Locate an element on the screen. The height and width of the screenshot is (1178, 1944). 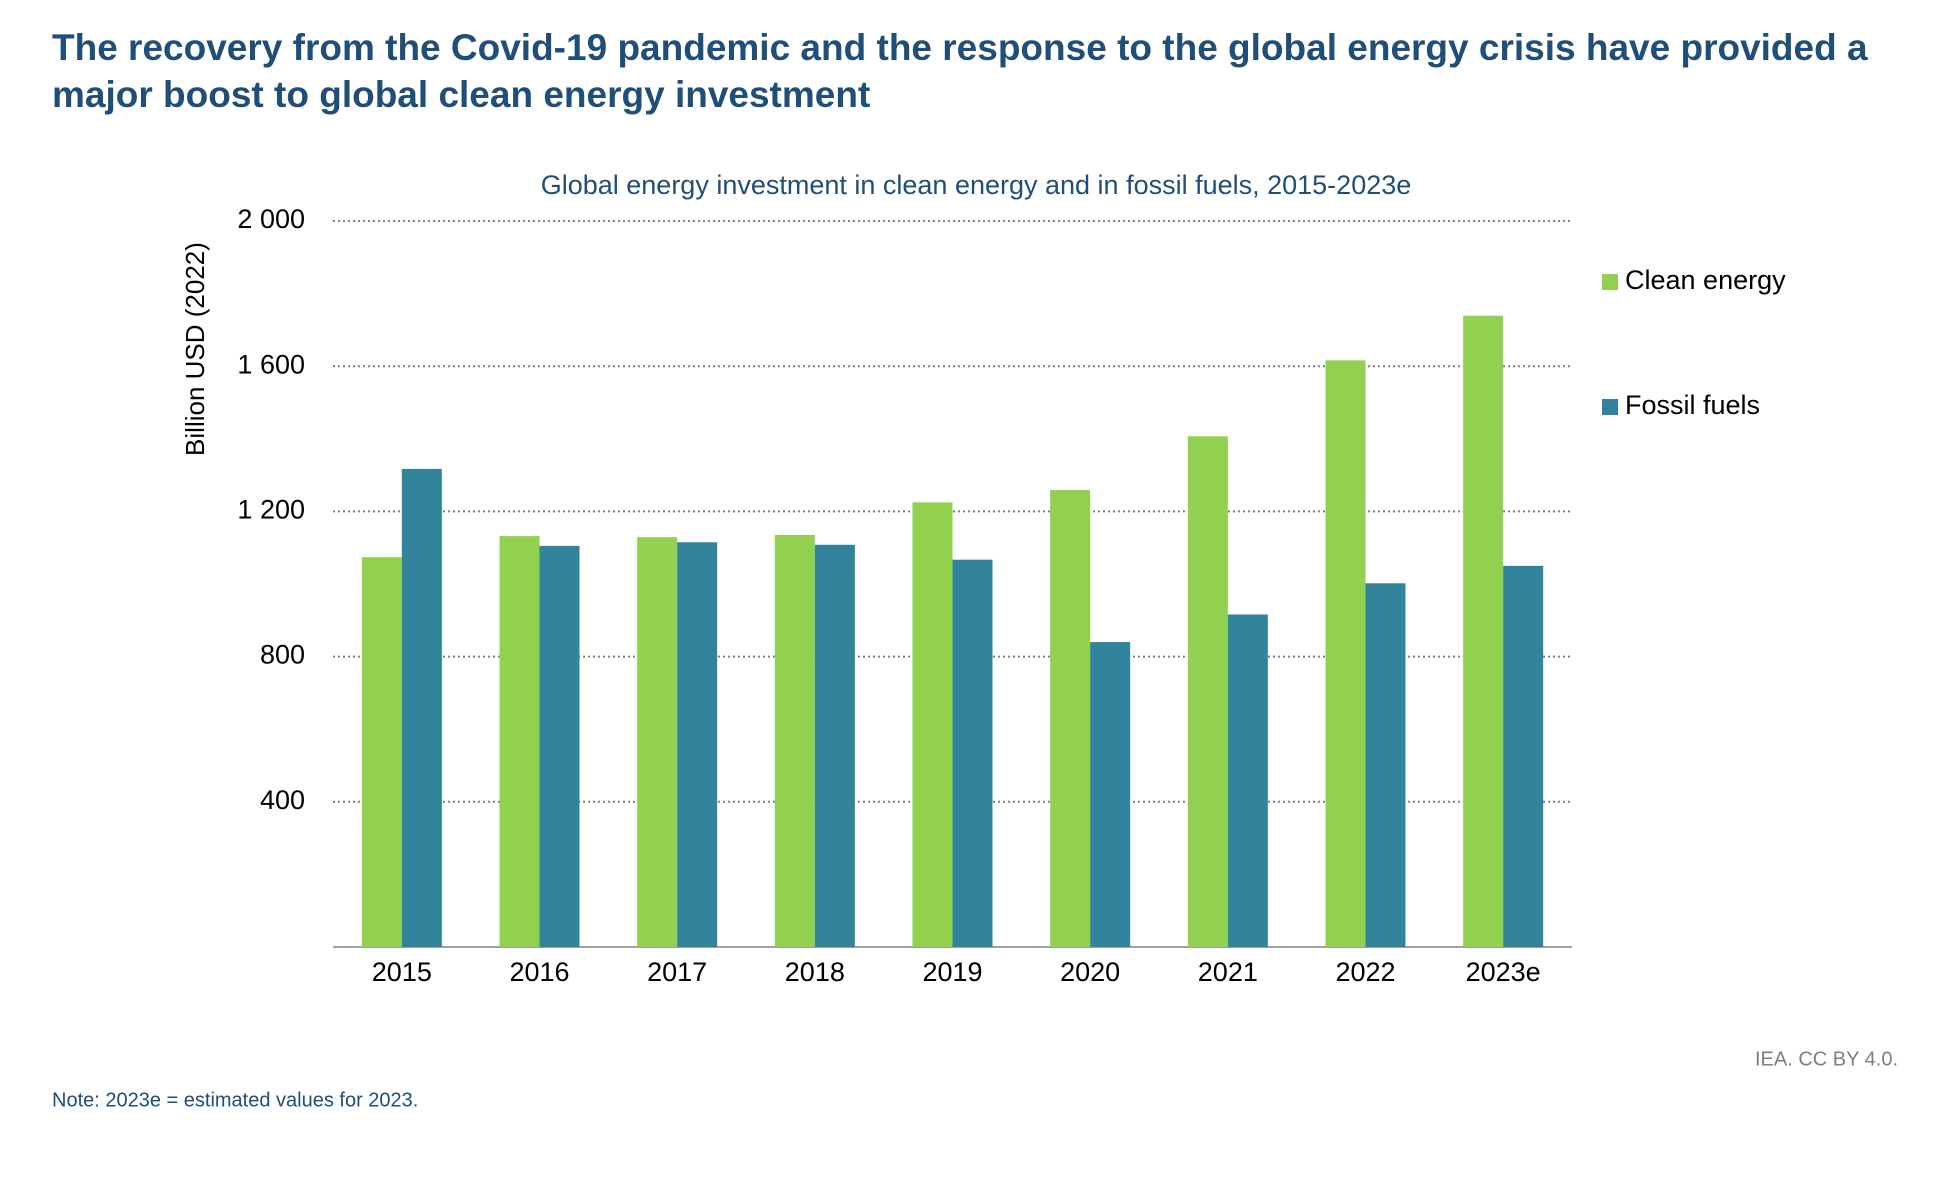
x-tick-label: 2017 is located at coordinates (677, 972).